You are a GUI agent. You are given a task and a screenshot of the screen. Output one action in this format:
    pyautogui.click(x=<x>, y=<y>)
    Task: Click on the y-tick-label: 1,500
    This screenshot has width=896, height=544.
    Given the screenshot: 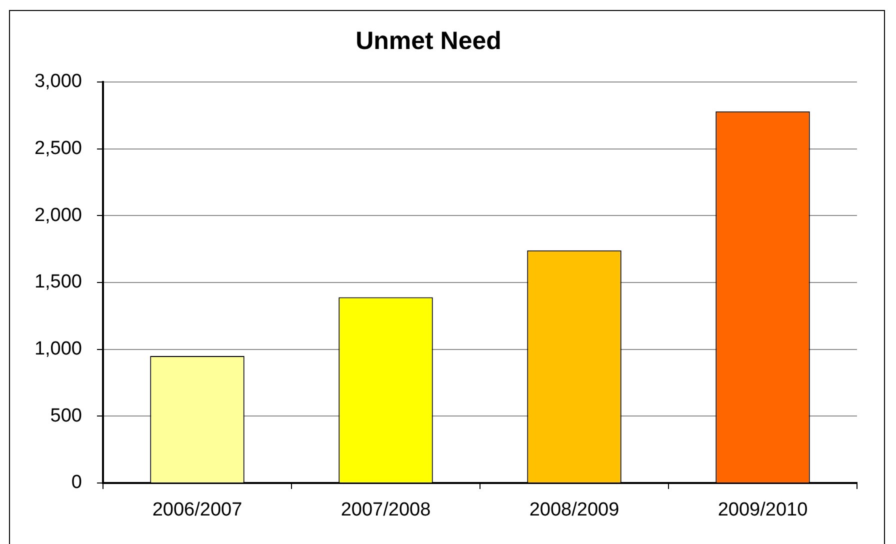 What is the action you would take?
    pyautogui.click(x=58, y=282)
    